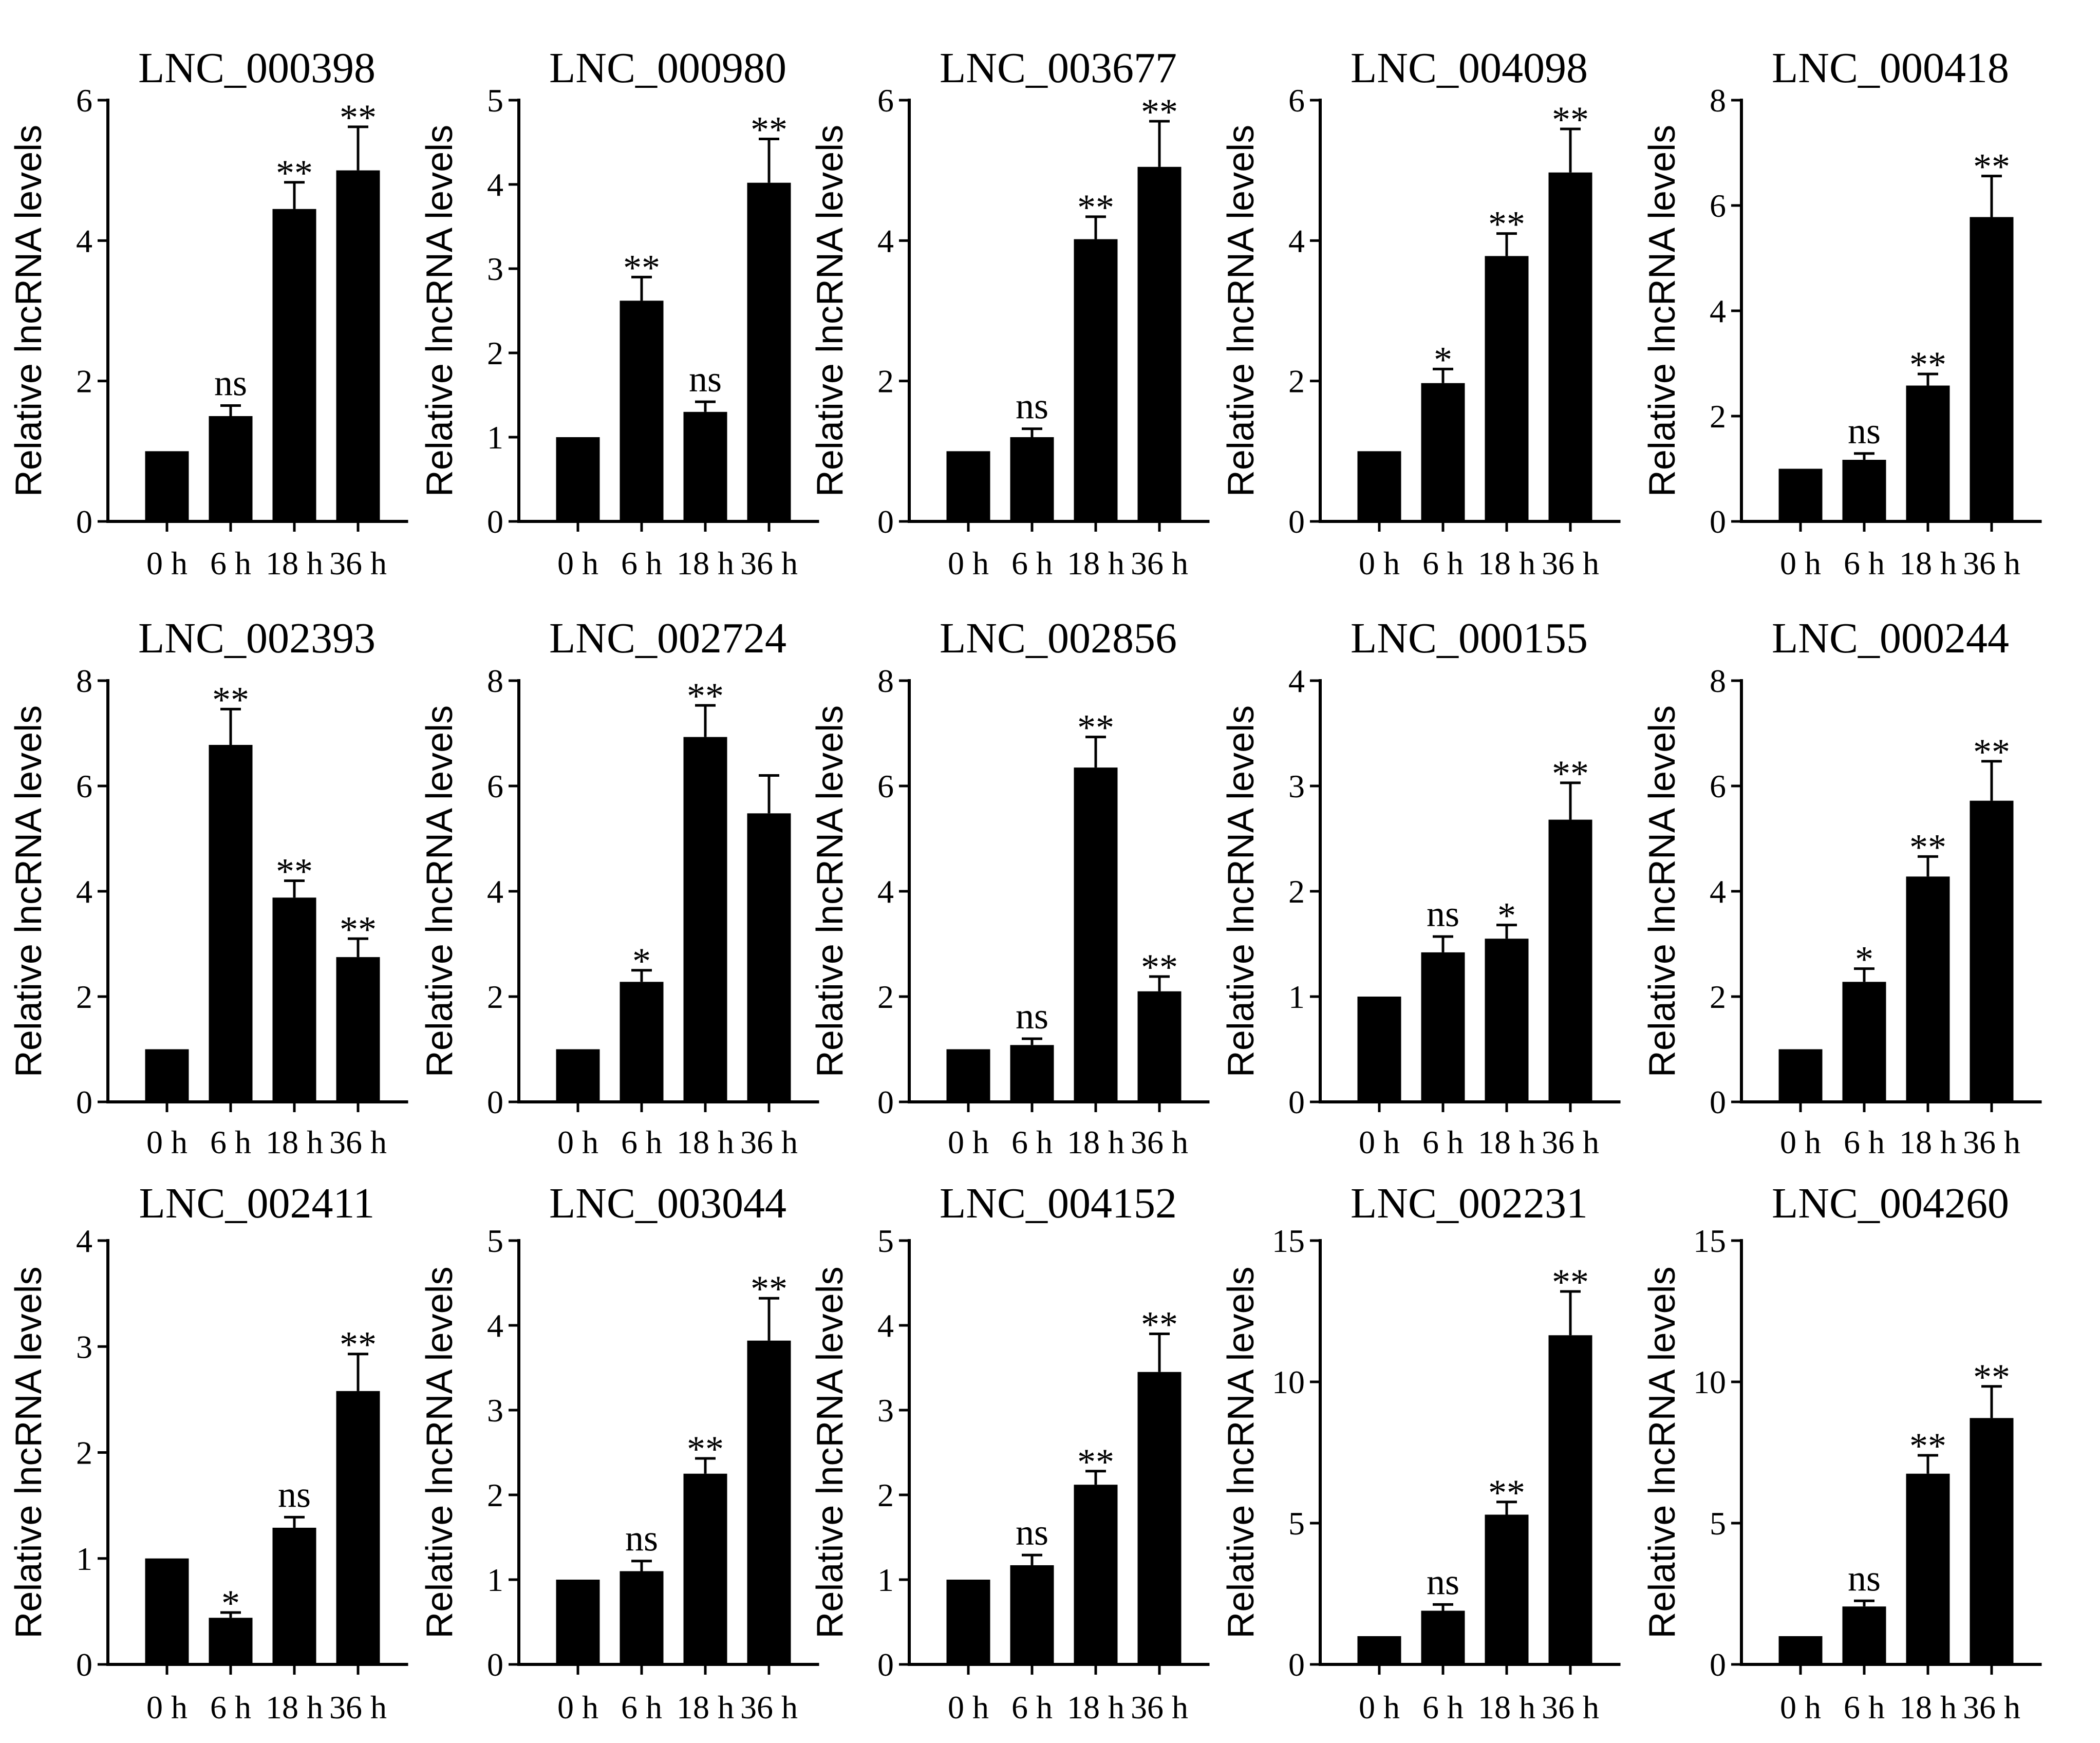 Image resolution: width=2100 pixels, height=1743 pixels. What do you see at coordinates (1710, 1241) in the screenshot?
I see `y-tick-label: 15` at bounding box center [1710, 1241].